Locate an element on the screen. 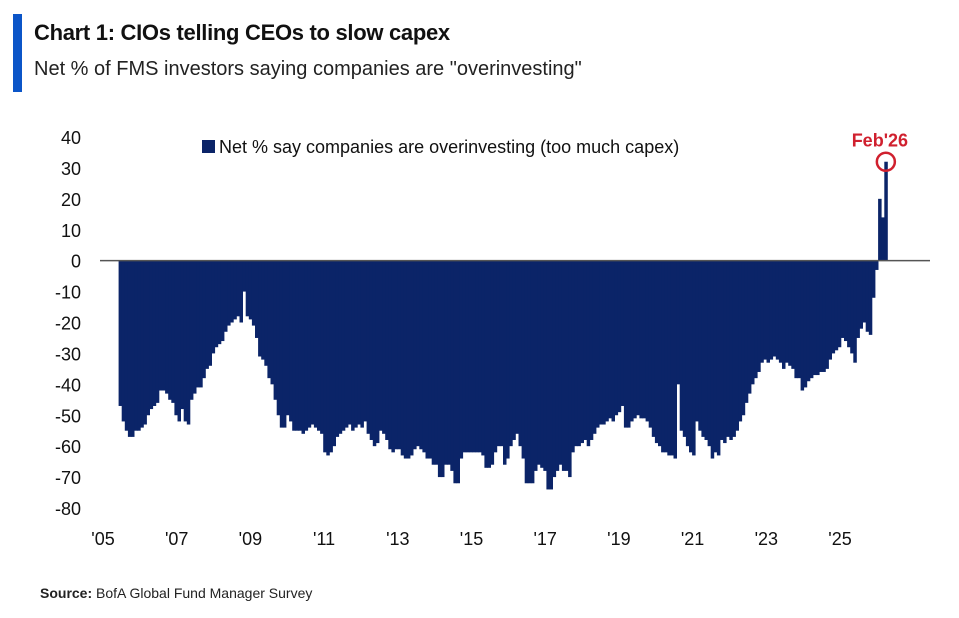  x-tick-label: '15 is located at coordinates (471, 539).